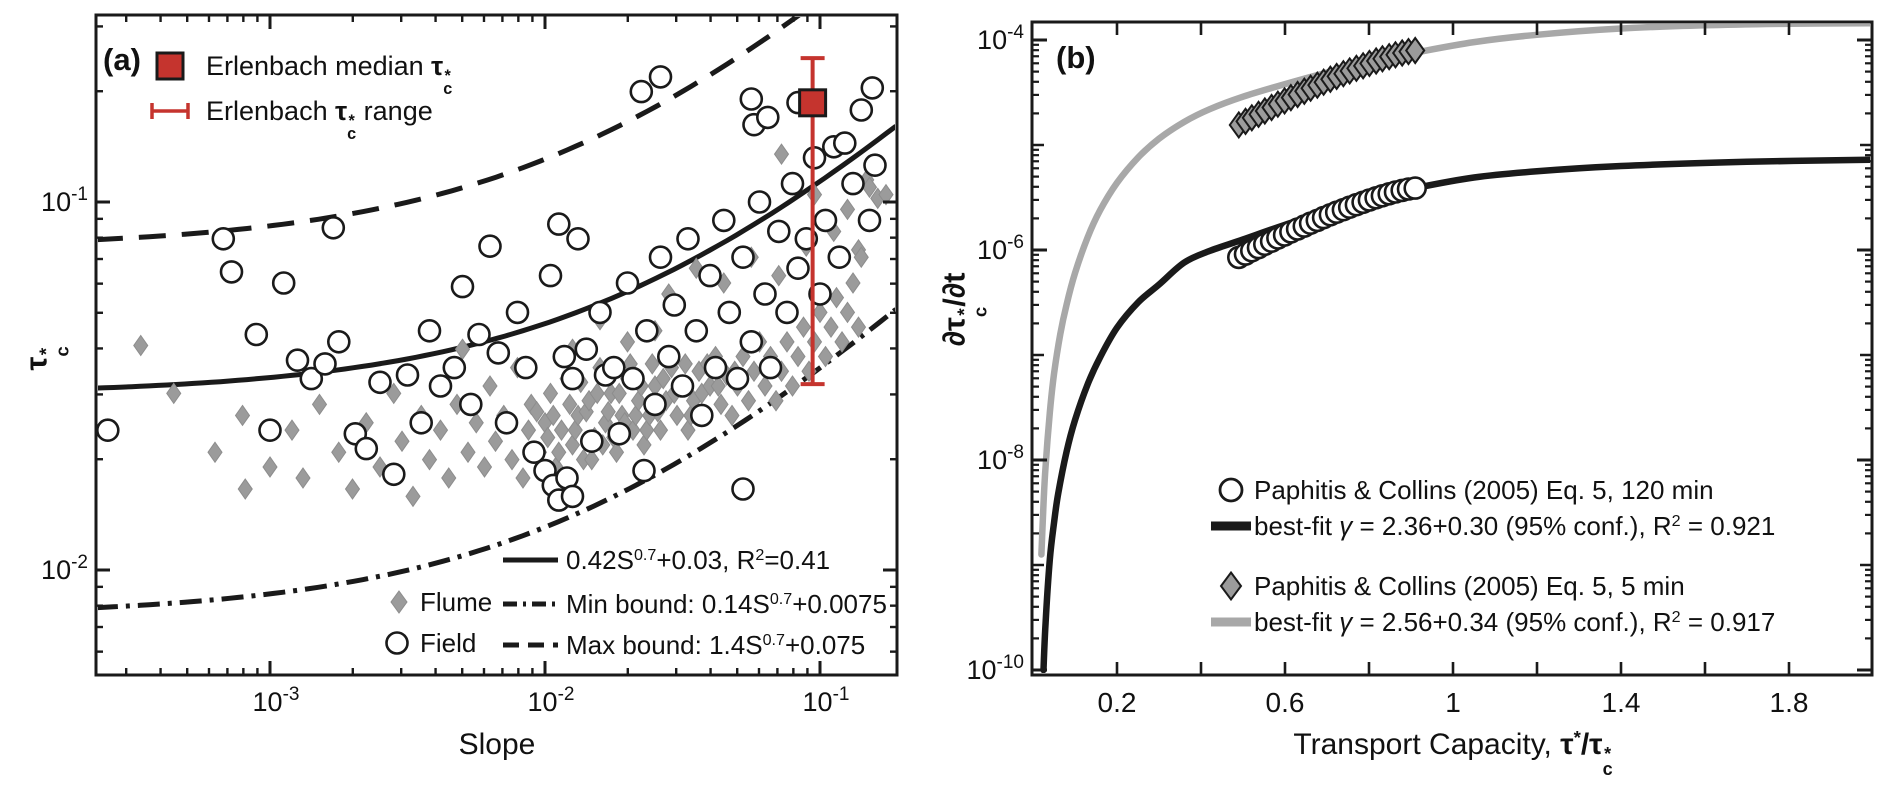 The image size is (1892, 794). Describe the element at coordinates (1415, 50) in the screenshot. I see `pc-5min-diamond` at that location.